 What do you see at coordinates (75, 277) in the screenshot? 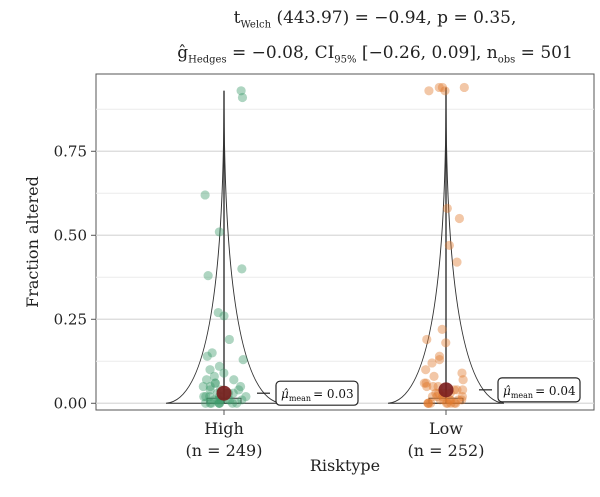
I see `y-axis: 0.00 0.25 0.50 0.75` at bounding box center [75, 277].